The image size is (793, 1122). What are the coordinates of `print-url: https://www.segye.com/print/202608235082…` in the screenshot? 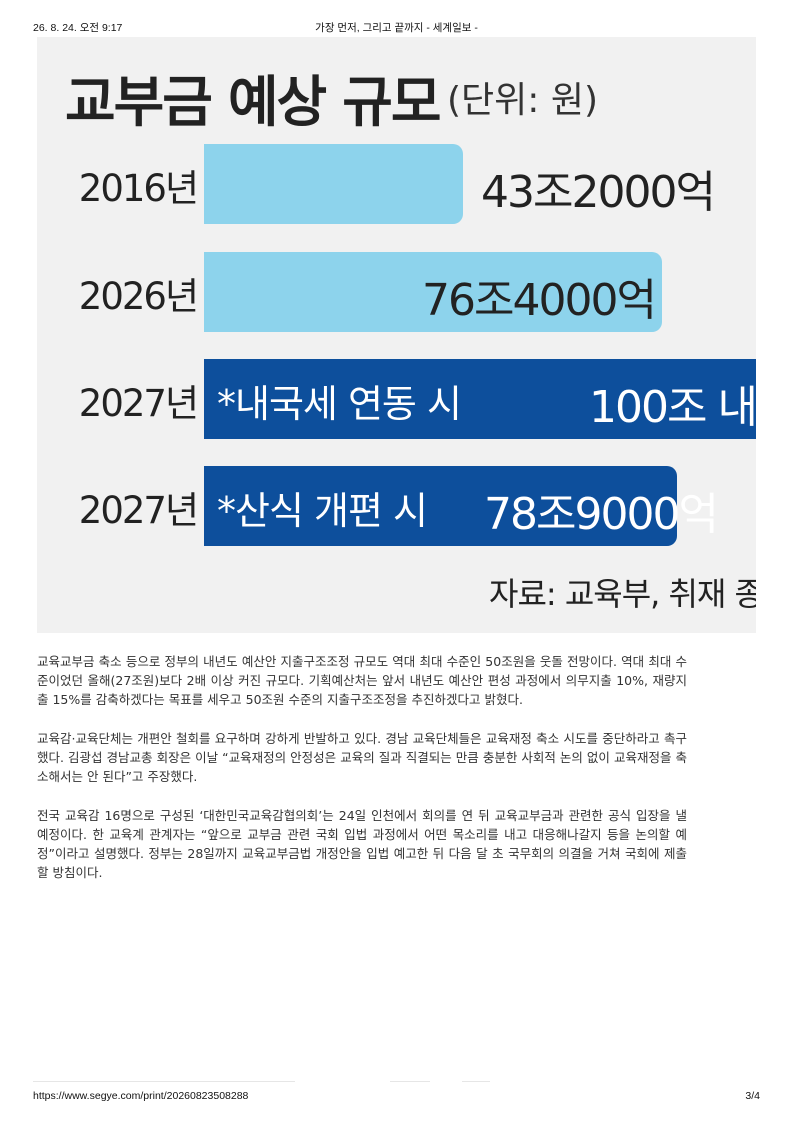 It's located at (141, 1096).